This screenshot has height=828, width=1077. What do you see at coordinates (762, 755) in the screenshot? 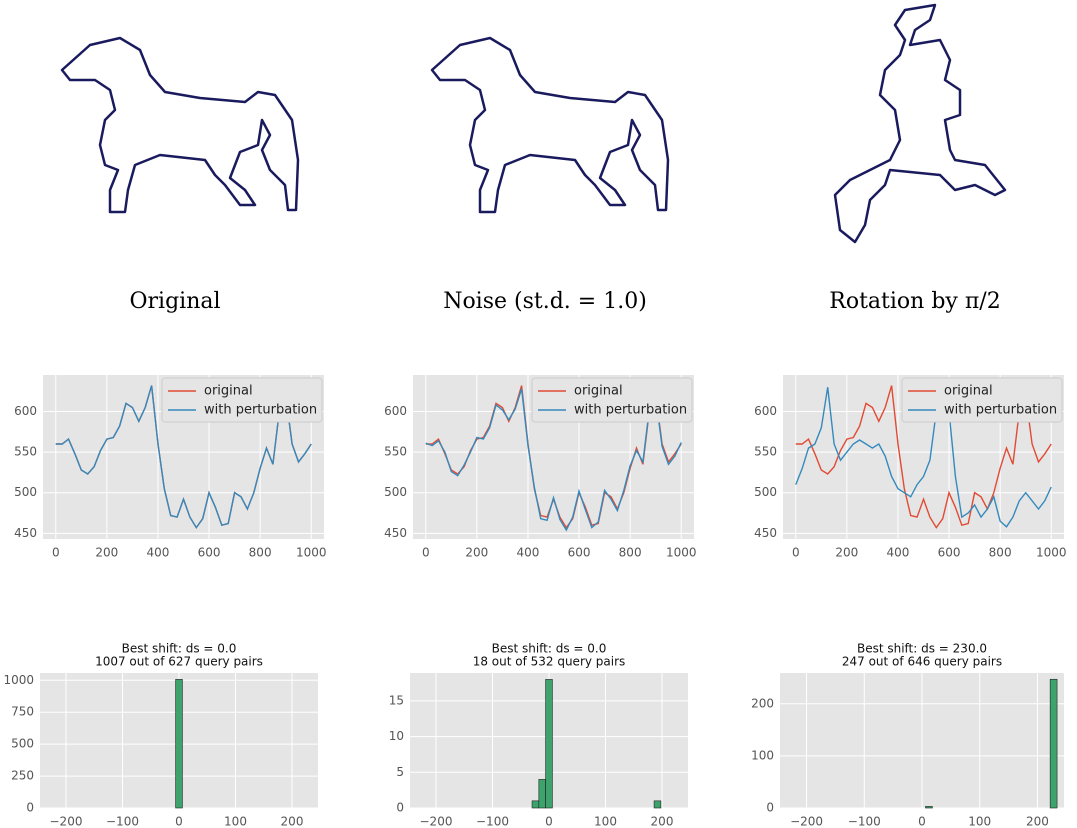
I see `y-tick-label: 100` at bounding box center [762, 755].